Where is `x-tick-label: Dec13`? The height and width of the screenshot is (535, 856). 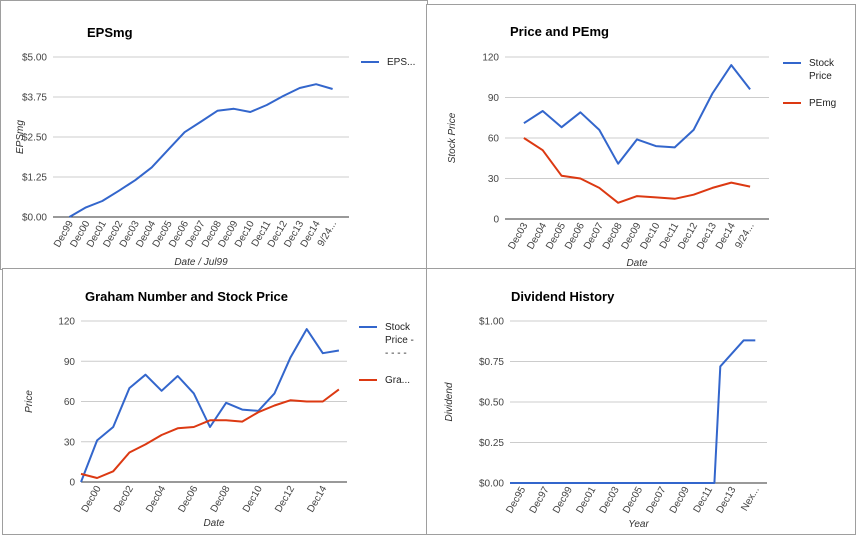
x-tick-label: Dec13 is located at coordinates (727, 500).